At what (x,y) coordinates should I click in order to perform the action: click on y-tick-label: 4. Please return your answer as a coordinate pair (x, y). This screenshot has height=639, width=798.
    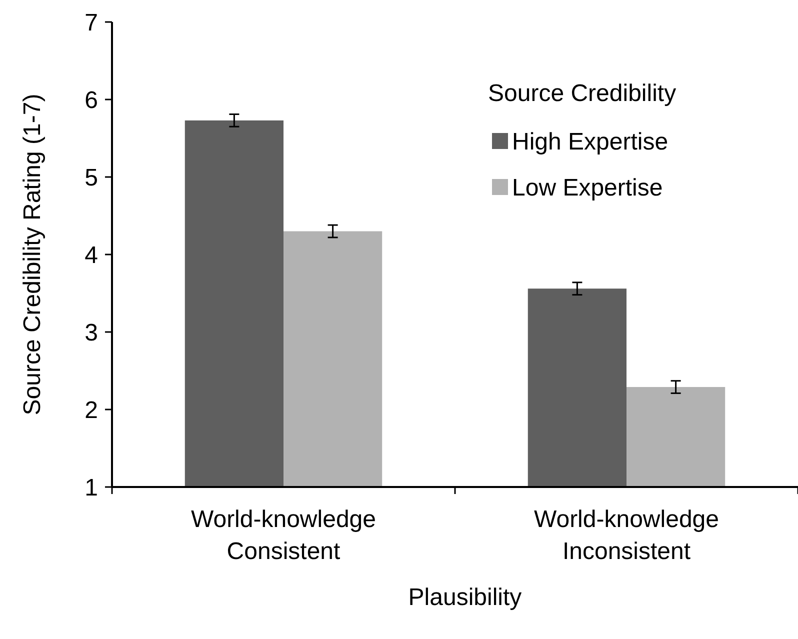
    Looking at the image, I should click on (91, 255).